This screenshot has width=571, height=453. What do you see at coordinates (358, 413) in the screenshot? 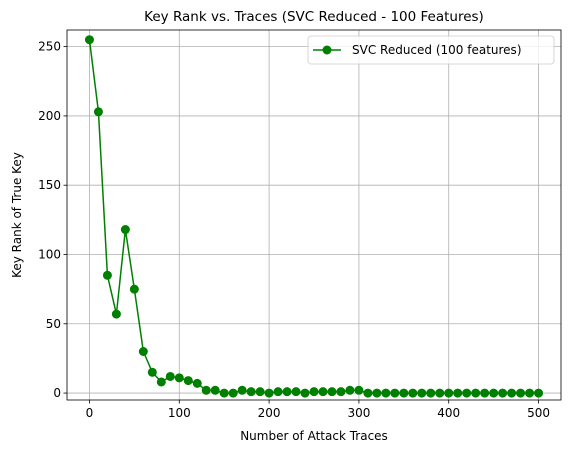
I see `x-tick-label-3: 300` at bounding box center [358, 413].